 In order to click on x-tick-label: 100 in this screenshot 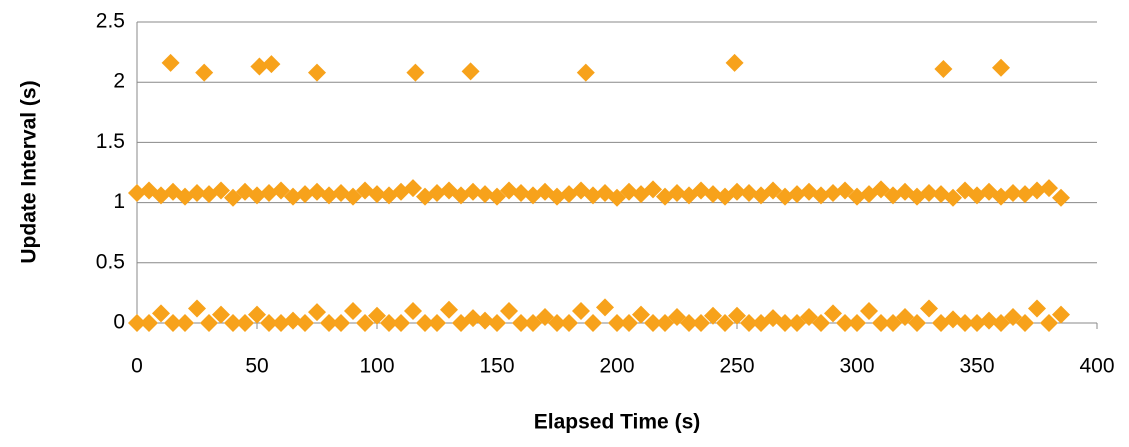, I will do `click(376, 366)`.